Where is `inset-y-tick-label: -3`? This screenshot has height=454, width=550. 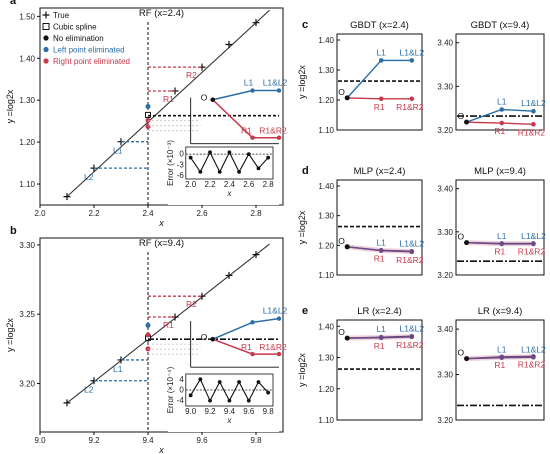 inset-y-tick-label: -3 is located at coordinates (181, 164).